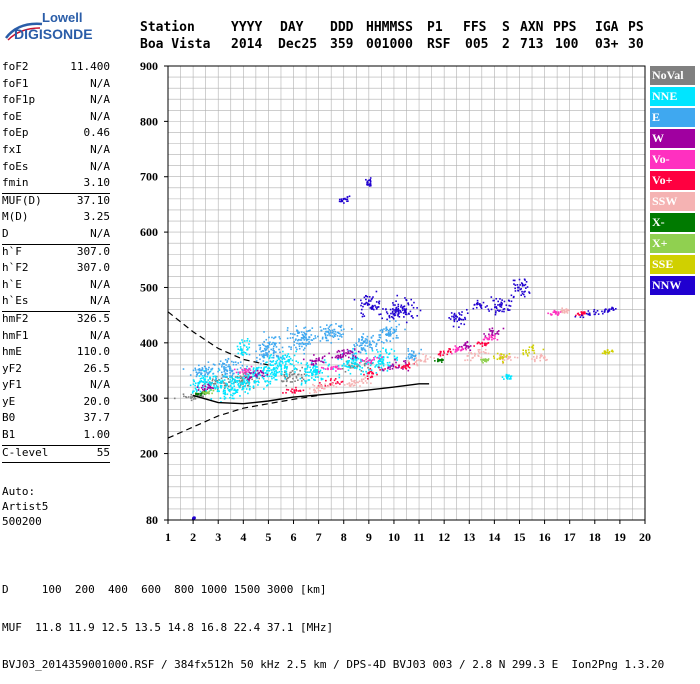  I want to click on header-label: S, so click(506, 27).